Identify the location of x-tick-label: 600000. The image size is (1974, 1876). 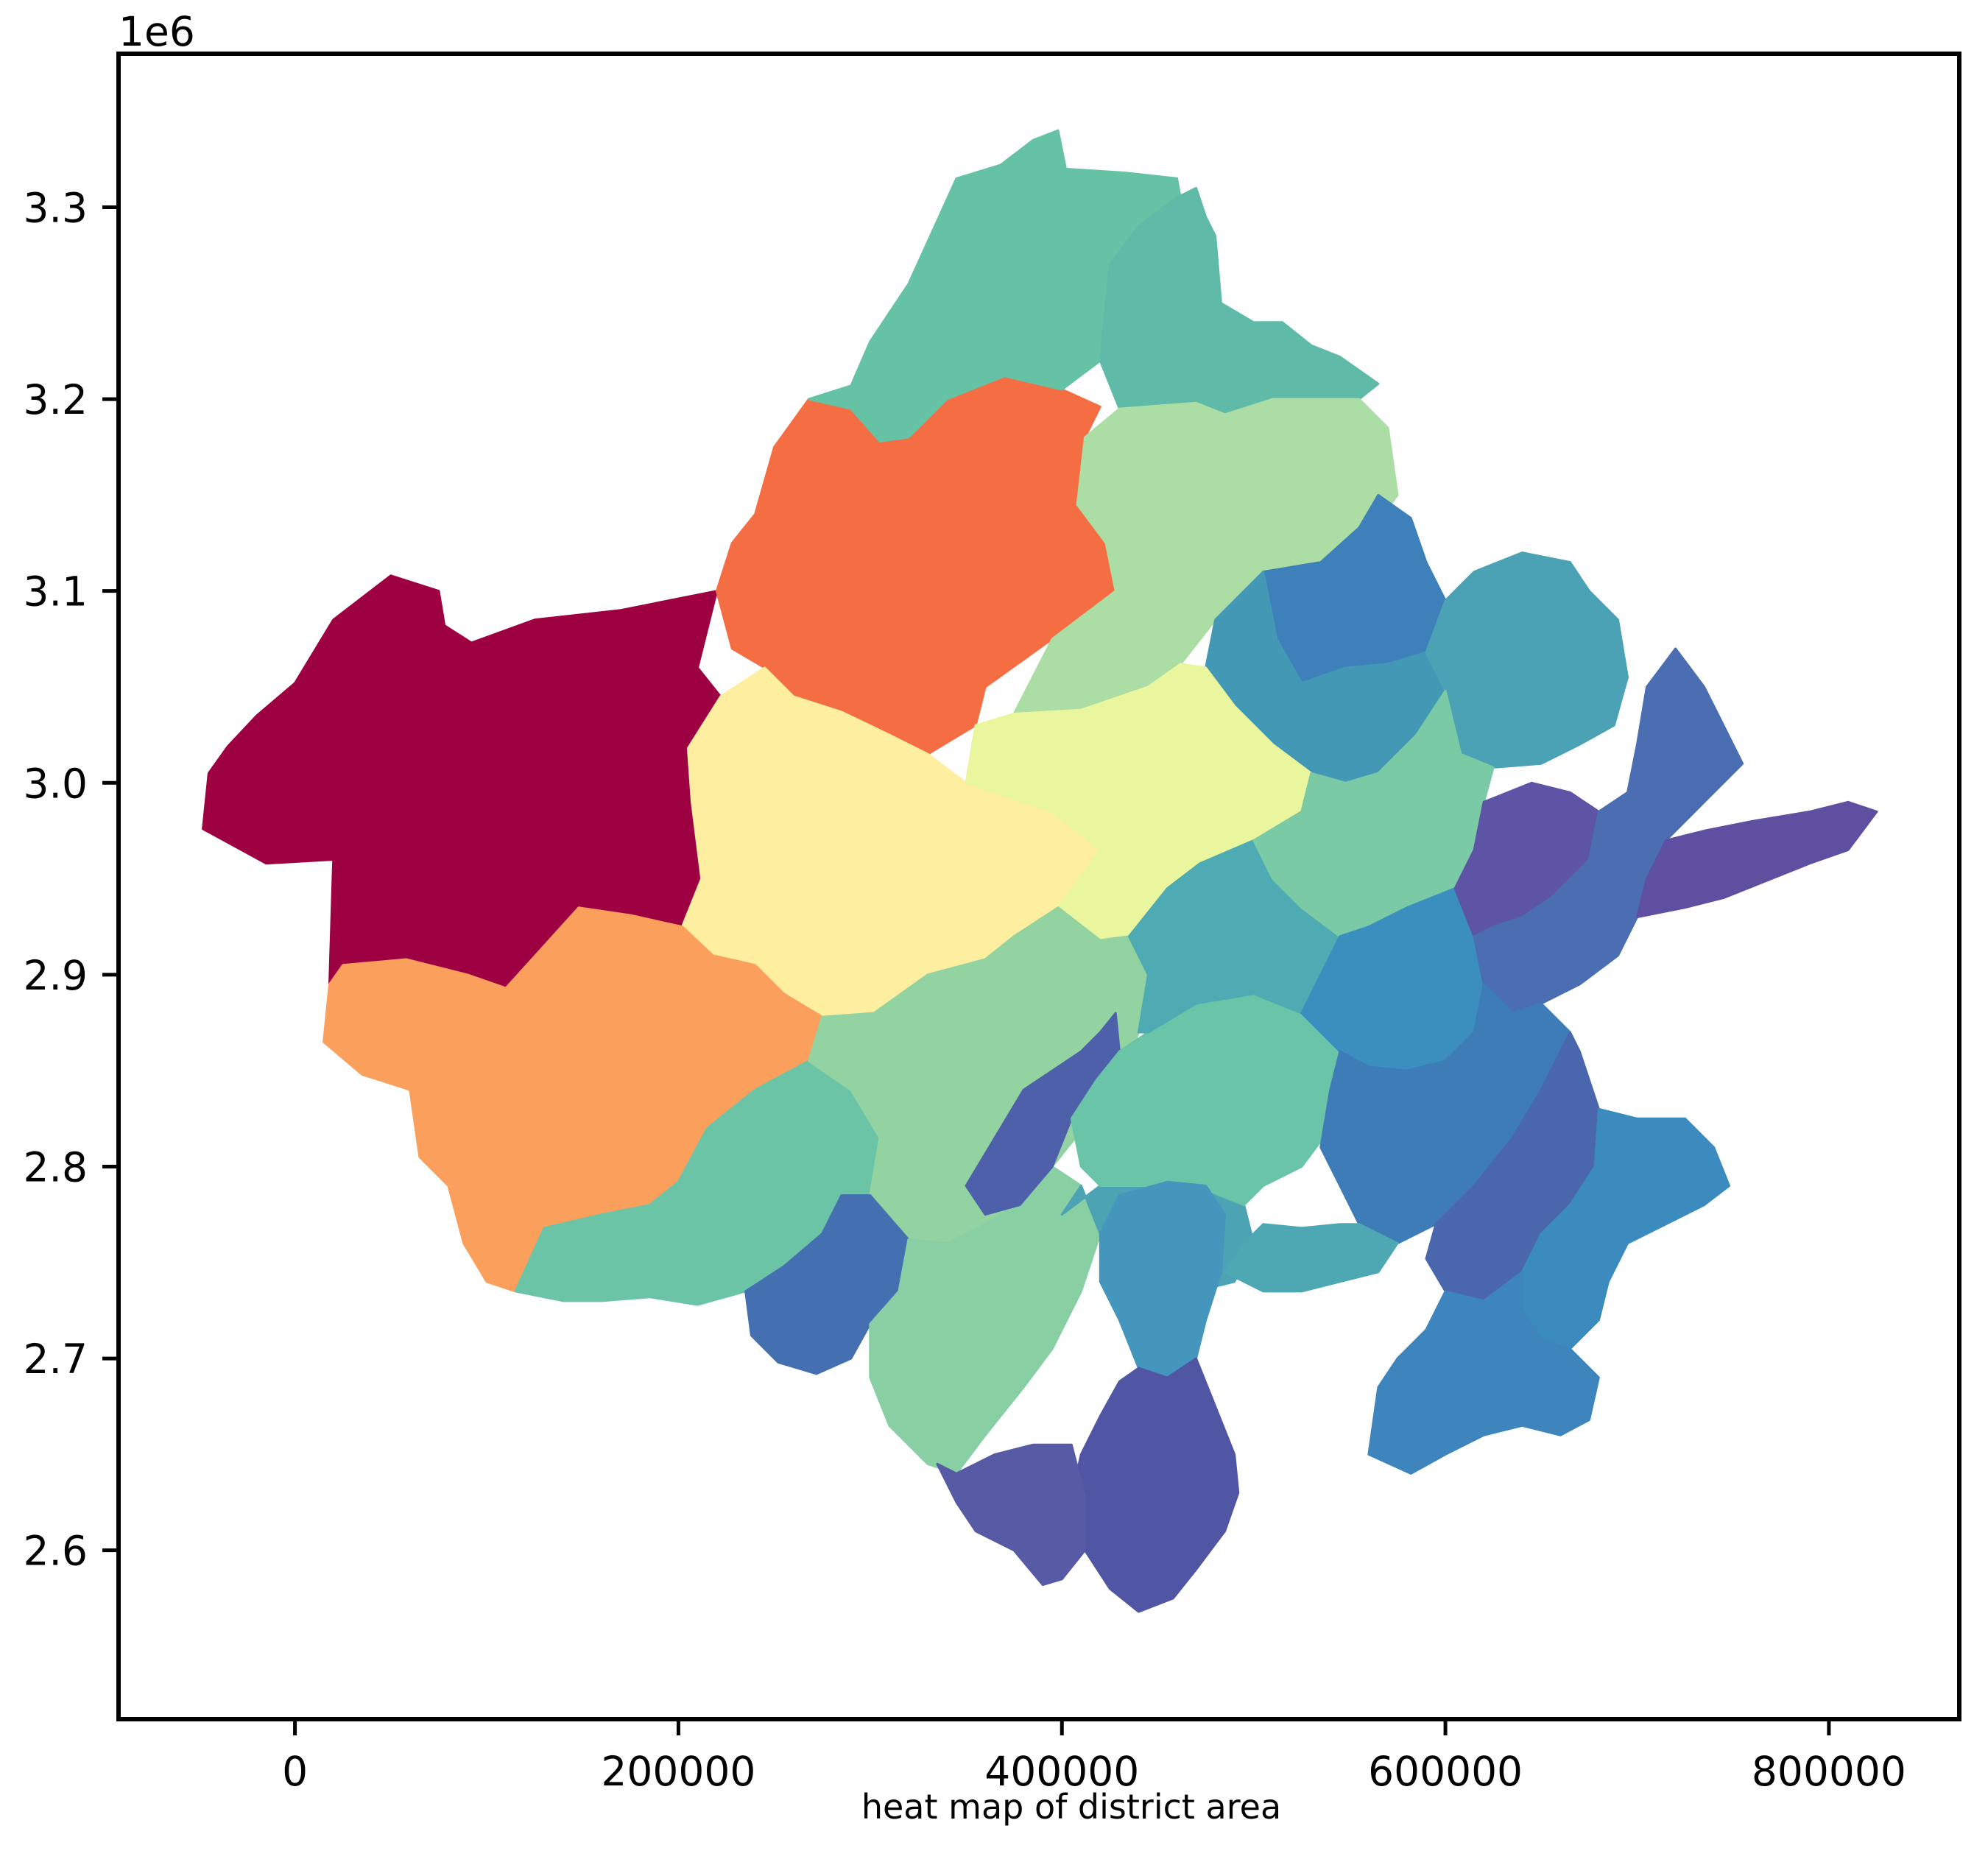
(1445, 1772).